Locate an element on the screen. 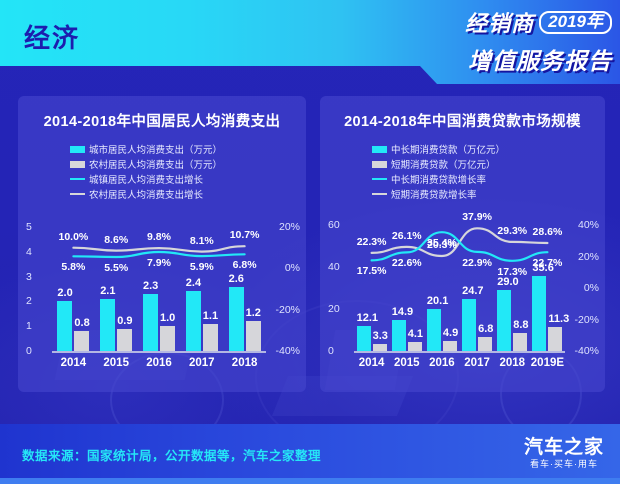  bar-value-label: 1.0 is located at coordinates (168, 318).